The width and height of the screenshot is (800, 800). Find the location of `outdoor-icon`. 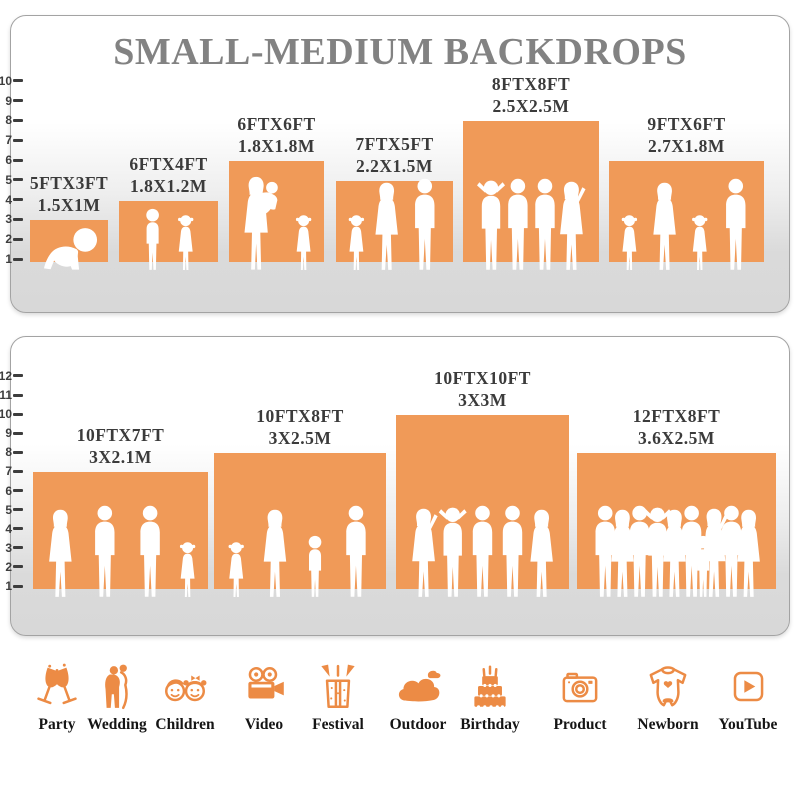

outdoor-icon is located at coordinates (419, 686).